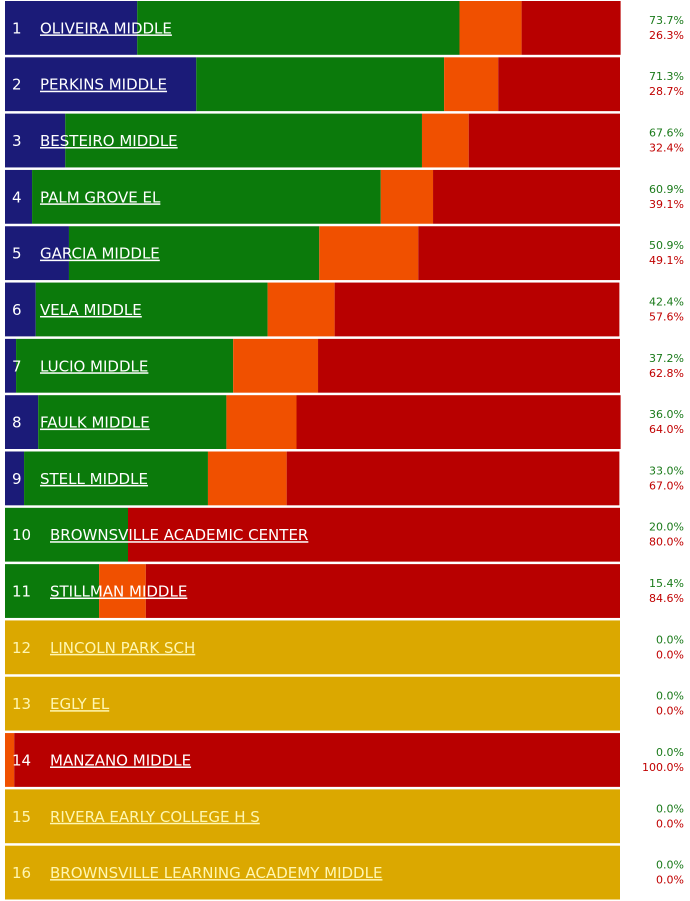 The image size is (690, 901). What do you see at coordinates (179, 535) in the screenshot?
I see `school-link: BROWNSVILLE ACADEMIC CENTER` at bounding box center [179, 535].